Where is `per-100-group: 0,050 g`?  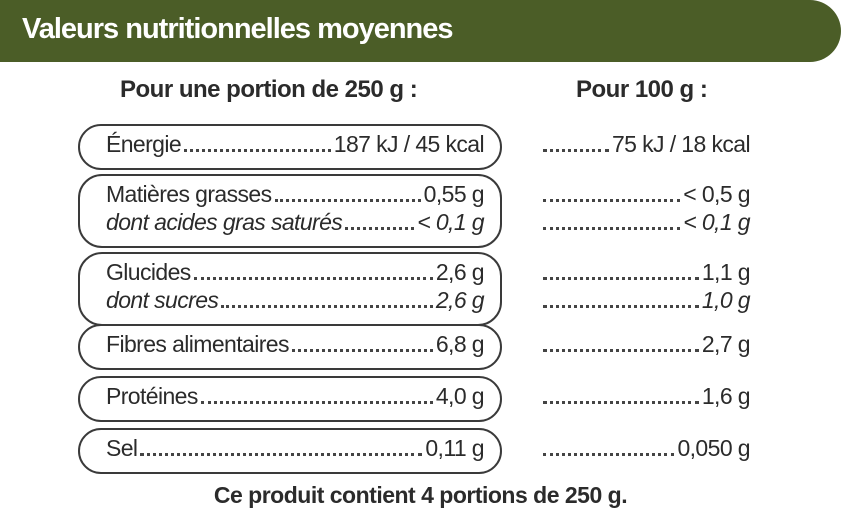
per-100-group: 0,050 g is located at coordinates (645, 445).